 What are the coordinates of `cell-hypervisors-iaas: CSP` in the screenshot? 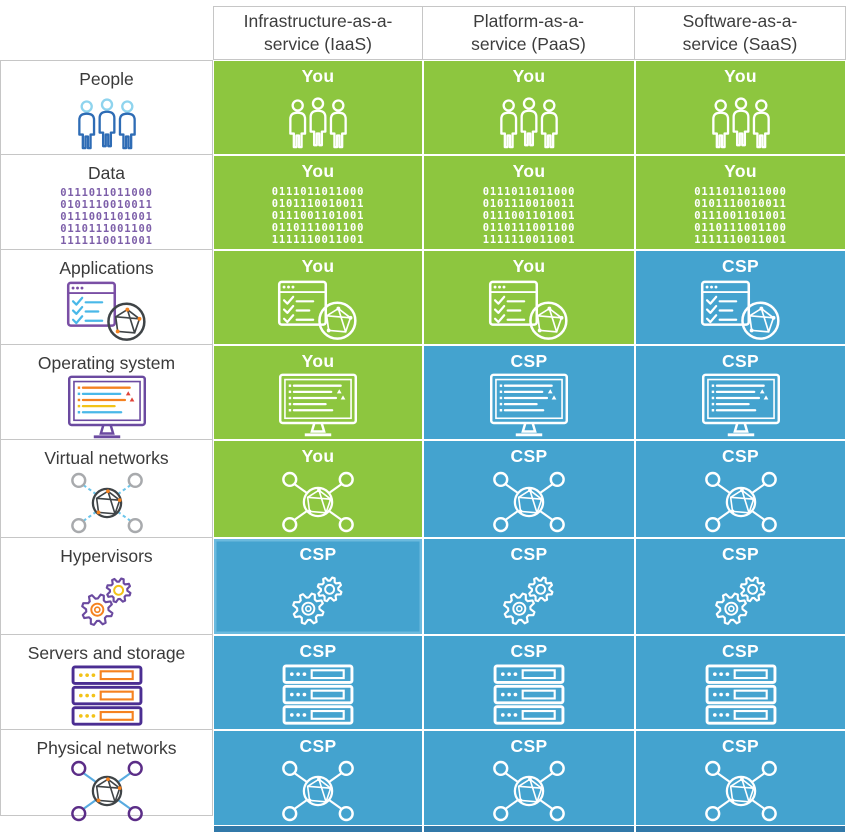 It's located at (318, 586).